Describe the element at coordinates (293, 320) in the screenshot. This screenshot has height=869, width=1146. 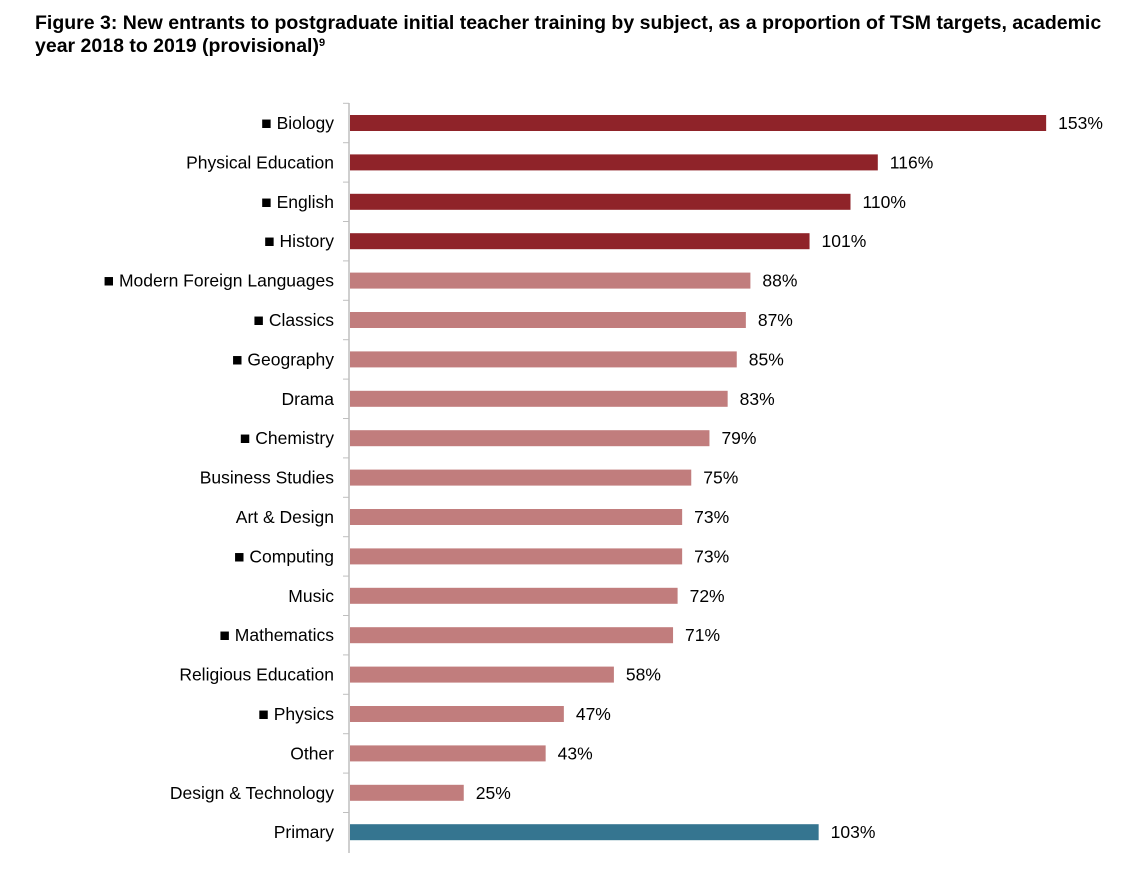
I see `category-label-classics: ■ Classics` at that location.